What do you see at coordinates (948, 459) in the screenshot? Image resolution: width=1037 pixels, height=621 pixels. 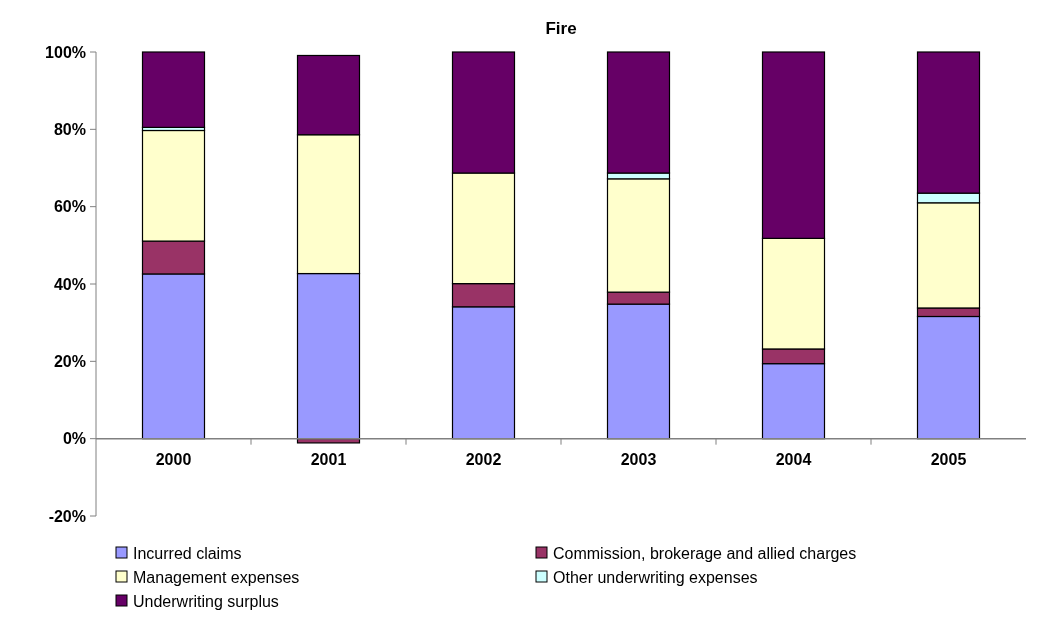 I see `x-tick-label: 2005` at bounding box center [948, 459].